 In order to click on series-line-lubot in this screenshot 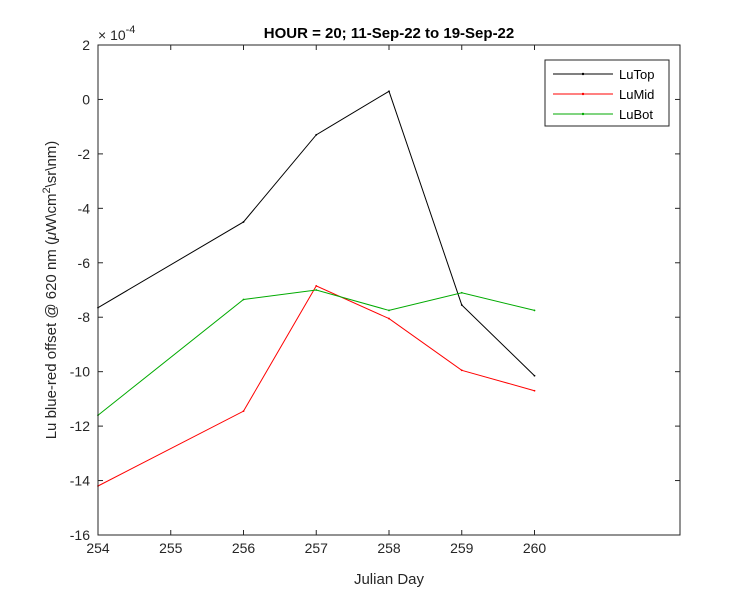, I will do `click(316, 352)`.